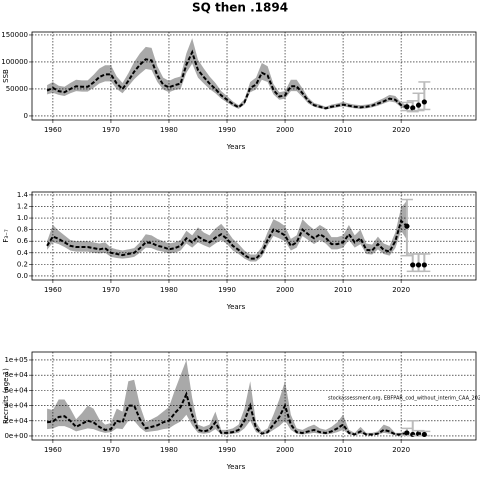 The width and height of the screenshot is (480, 480). Describe the element at coordinates (22, 264) in the screenshot. I see `y-tick-label: 0.2` at that location.